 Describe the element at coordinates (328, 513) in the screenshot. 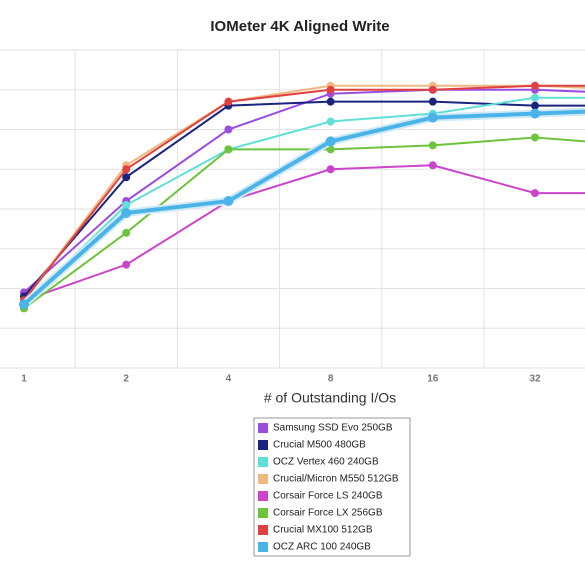

I see `legend-label: Corsair Force LX 256GB` at that location.